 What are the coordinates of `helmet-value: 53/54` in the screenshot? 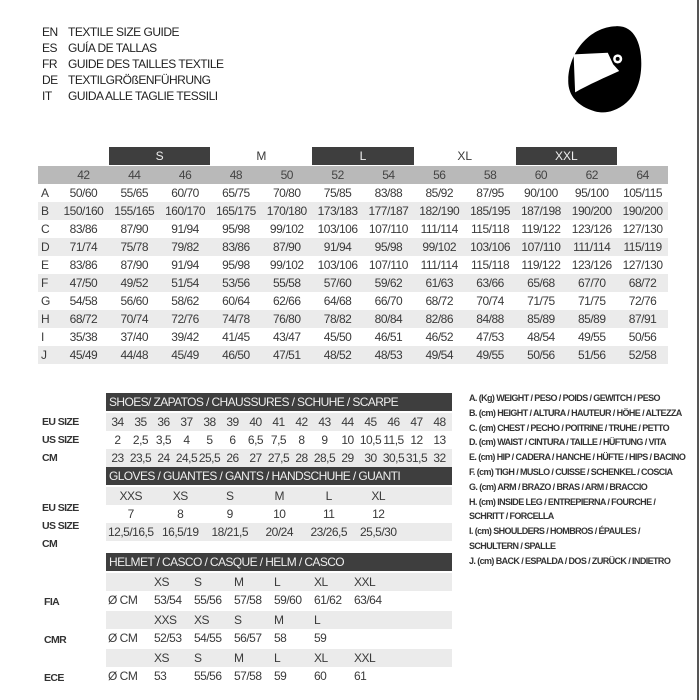 It's located at (168, 600).